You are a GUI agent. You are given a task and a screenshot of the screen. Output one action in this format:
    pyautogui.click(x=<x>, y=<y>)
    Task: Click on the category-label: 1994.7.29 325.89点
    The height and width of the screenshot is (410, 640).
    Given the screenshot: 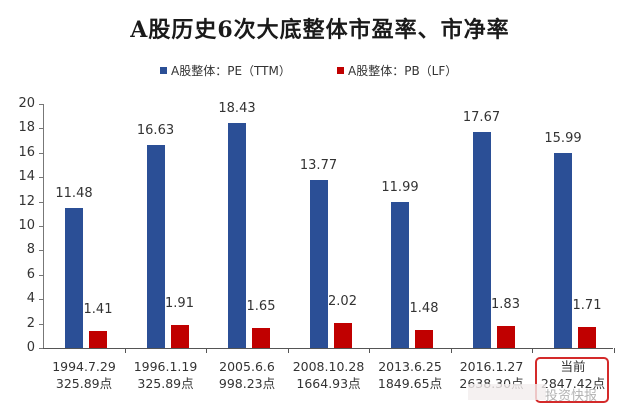 What is the action you would take?
    pyautogui.click(x=84, y=375)
    